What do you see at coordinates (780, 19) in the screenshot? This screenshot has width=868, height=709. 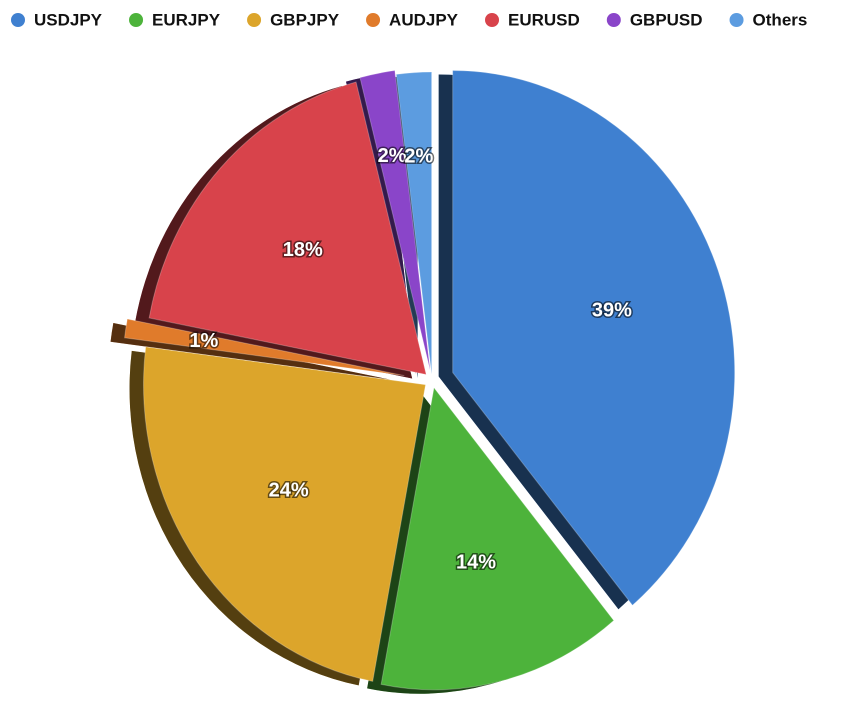 I see `legend-label: Others` at bounding box center [780, 19].